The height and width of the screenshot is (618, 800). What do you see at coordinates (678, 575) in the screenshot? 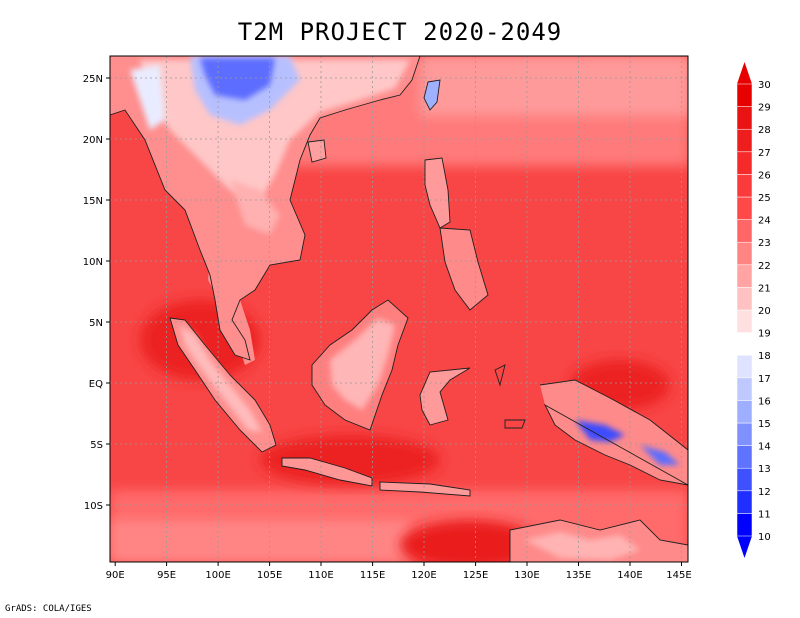
I see `x-tick-label: 145E` at bounding box center [678, 575].